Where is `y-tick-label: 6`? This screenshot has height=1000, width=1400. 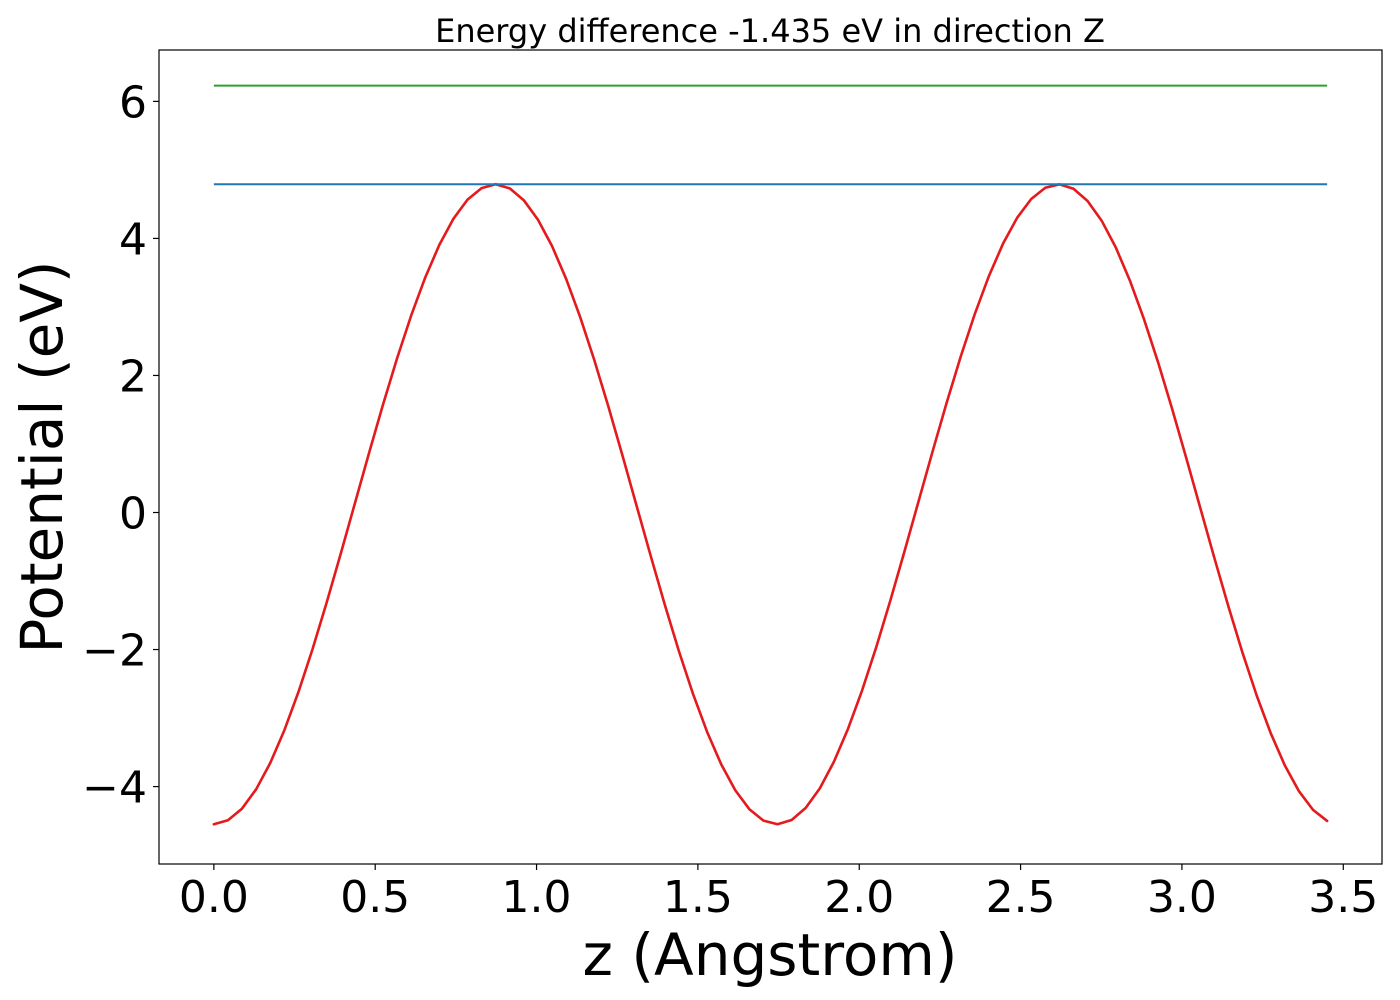
y-tick-label: 6 is located at coordinates (133, 102).